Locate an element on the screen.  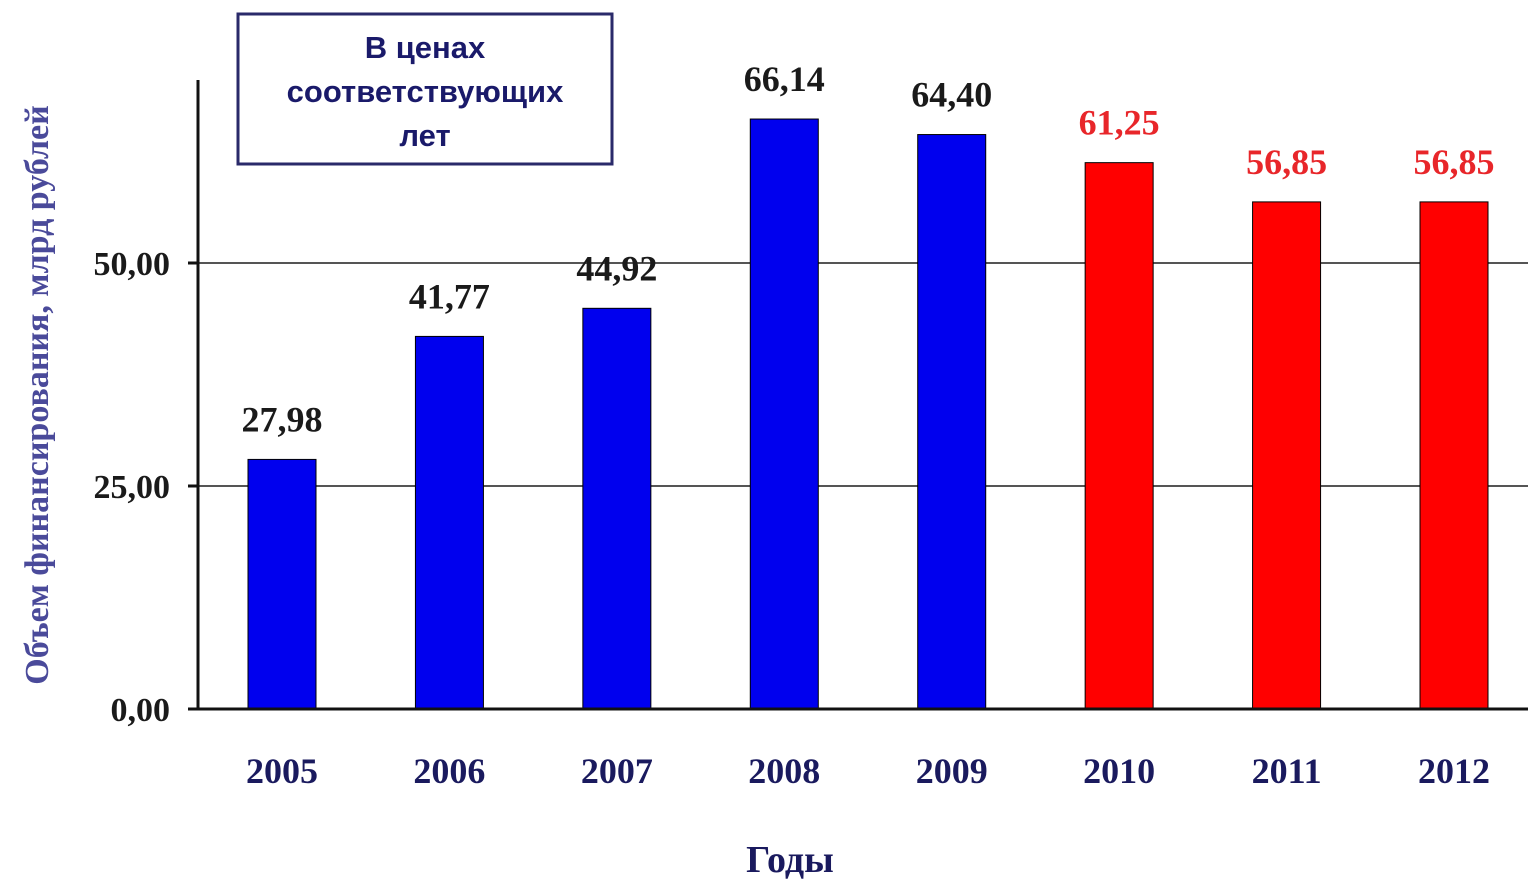
data-label-2012: 56,85 is located at coordinates (1454, 162).